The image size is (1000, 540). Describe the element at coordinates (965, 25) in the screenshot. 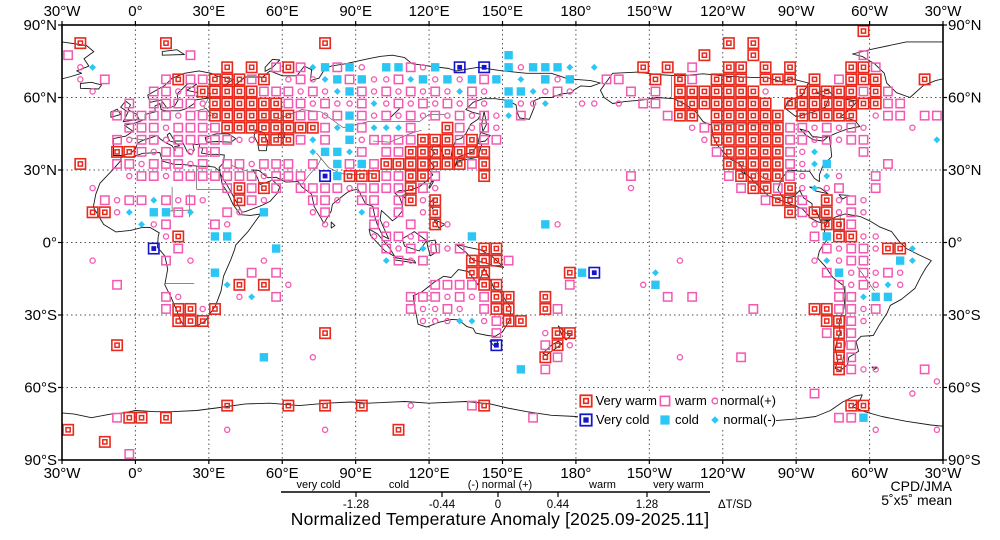

I see `axis-tick-label: 90°N` at that location.